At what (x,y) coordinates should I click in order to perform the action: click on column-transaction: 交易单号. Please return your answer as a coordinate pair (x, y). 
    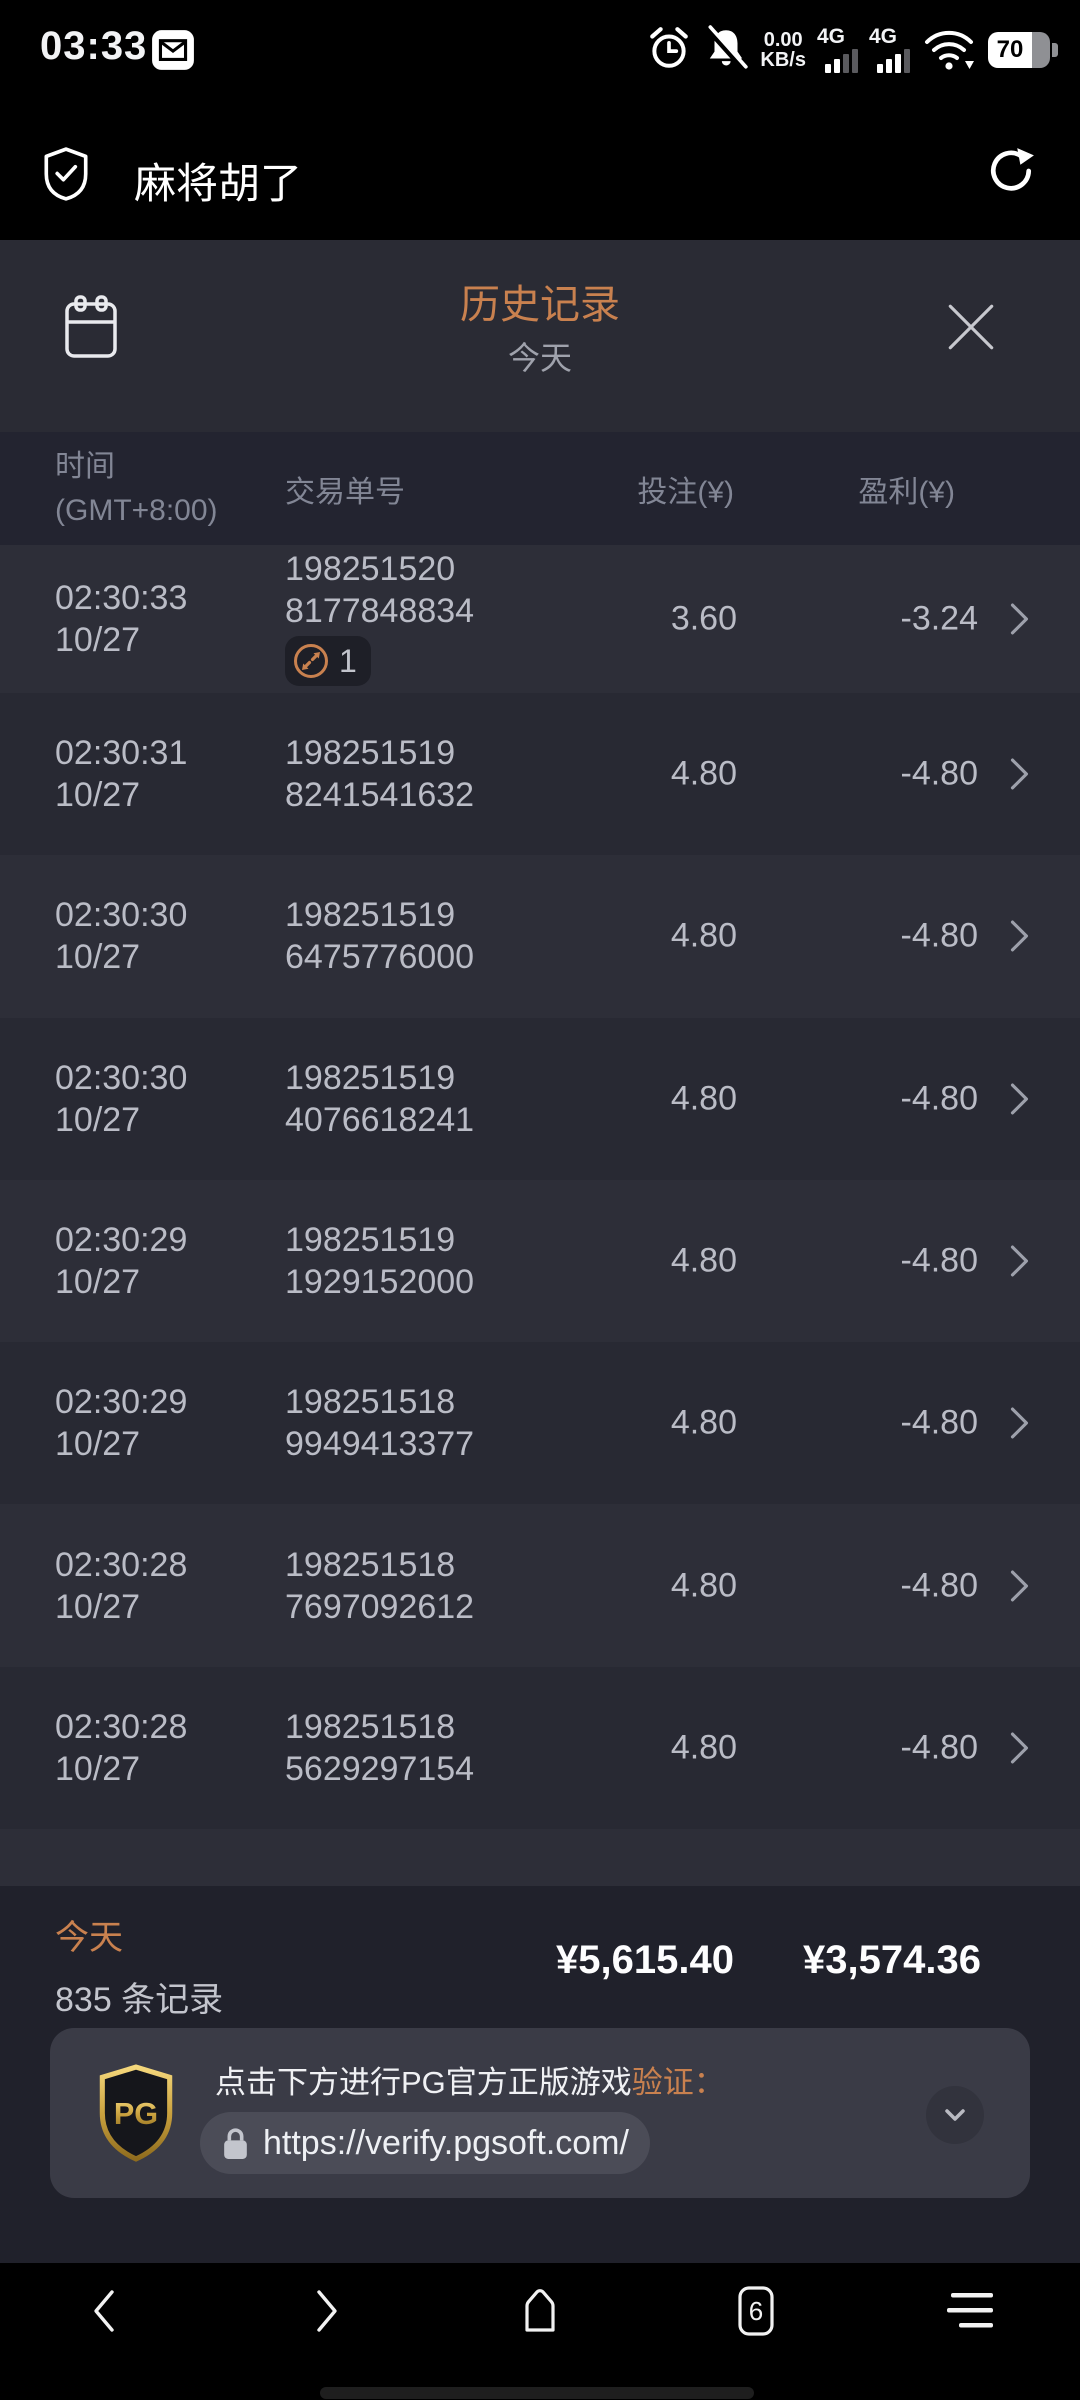
    Looking at the image, I should click on (345, 492).